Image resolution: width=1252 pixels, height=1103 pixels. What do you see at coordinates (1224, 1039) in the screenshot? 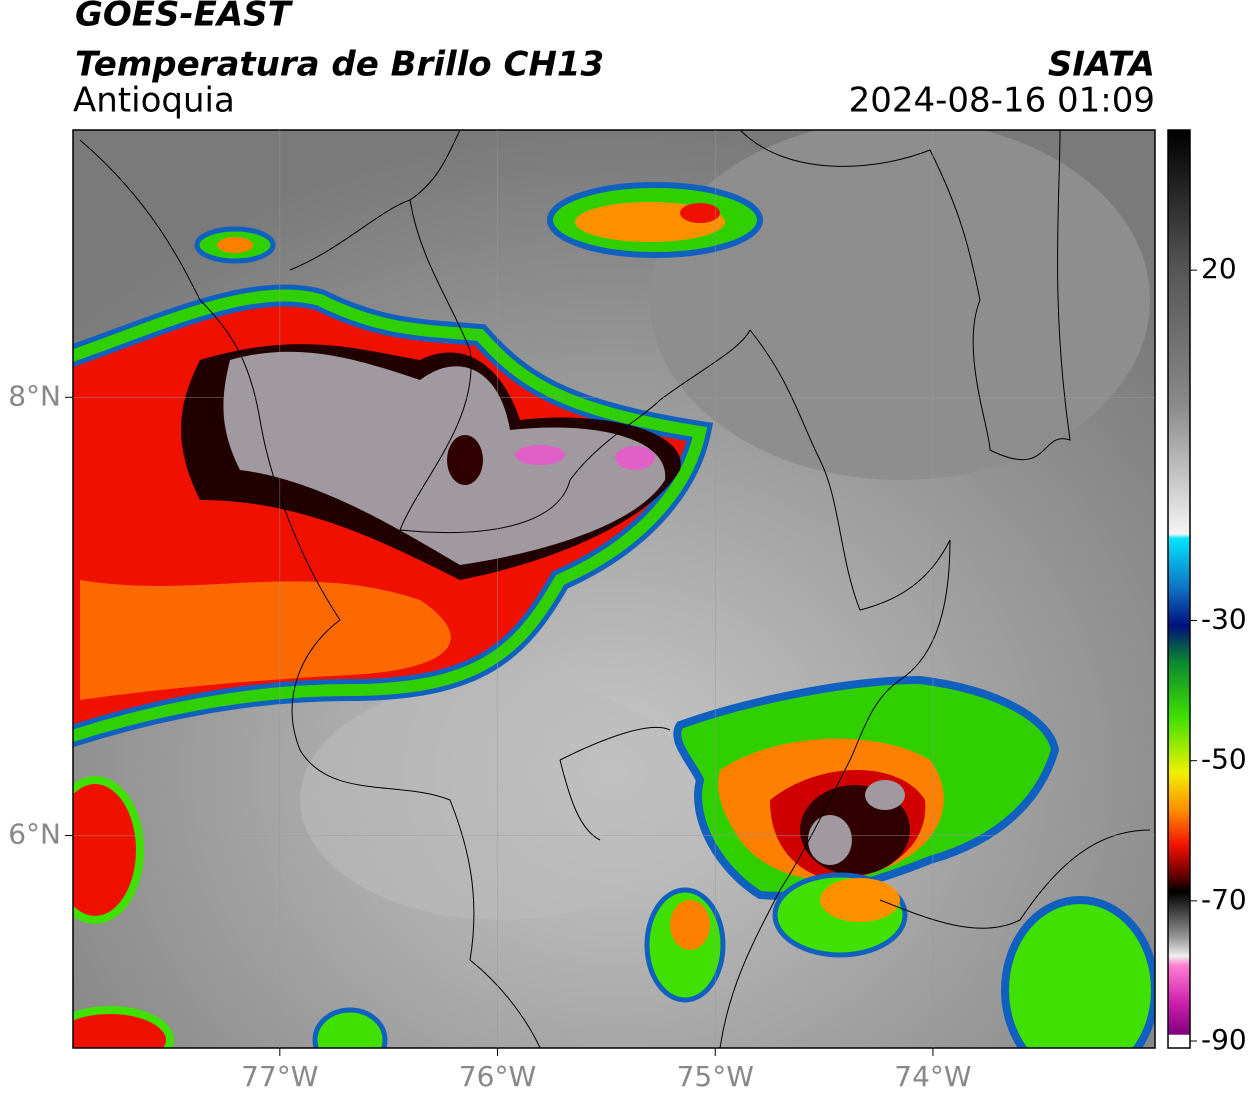
I see `colorbar-tick-label: -90` at bounding box center [1224, 1039].